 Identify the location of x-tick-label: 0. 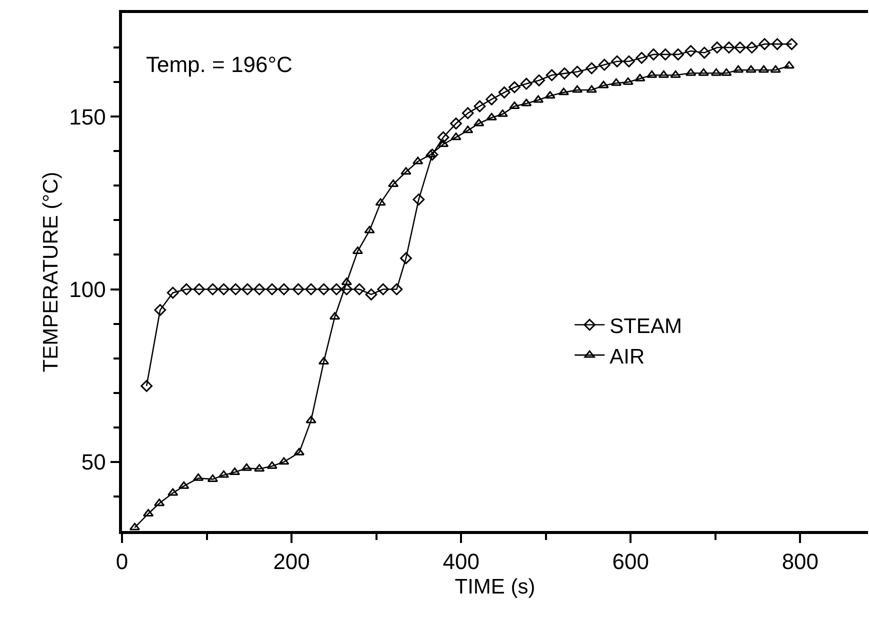
(122, 561).